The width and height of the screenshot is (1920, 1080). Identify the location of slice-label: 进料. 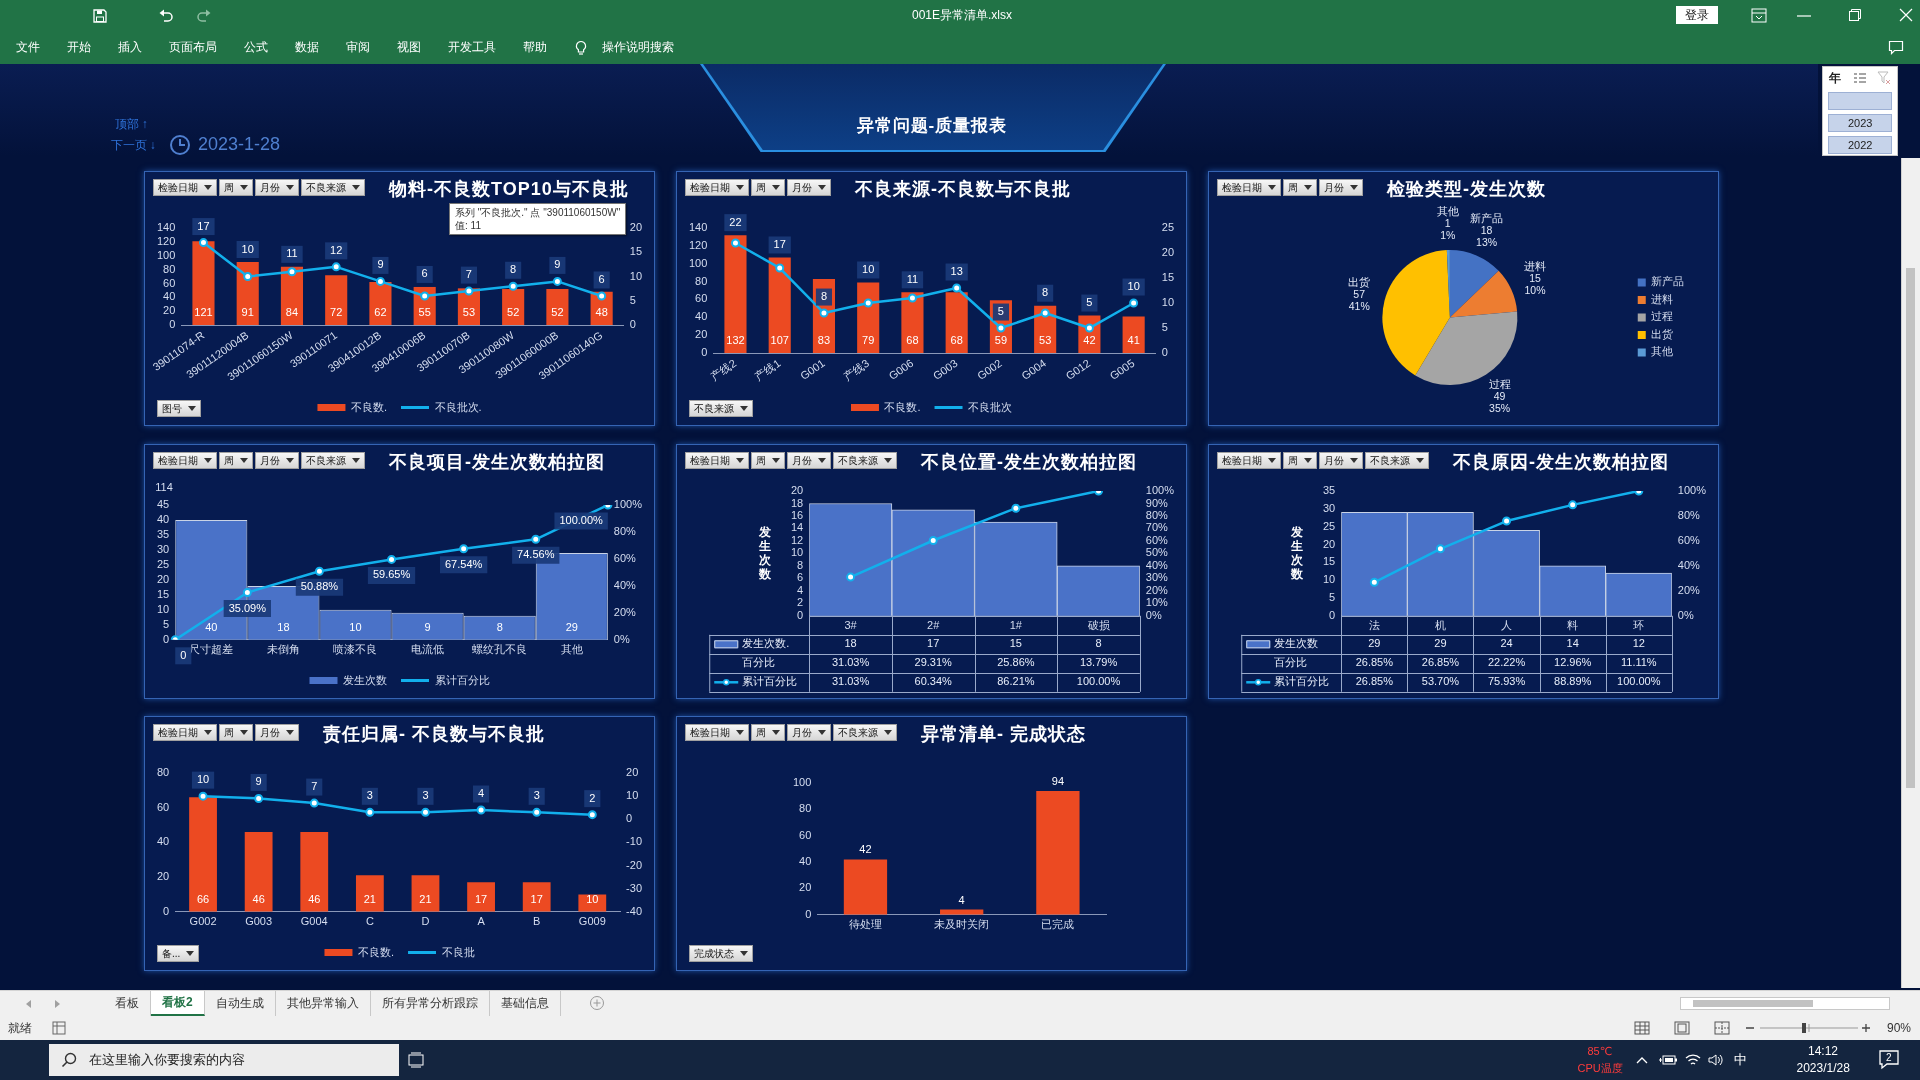
(1535, 265).